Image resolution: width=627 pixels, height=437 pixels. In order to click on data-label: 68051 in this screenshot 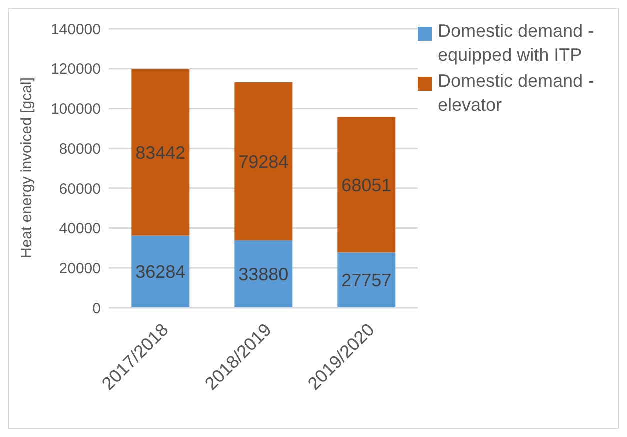, I will do `click(367, 185)`.